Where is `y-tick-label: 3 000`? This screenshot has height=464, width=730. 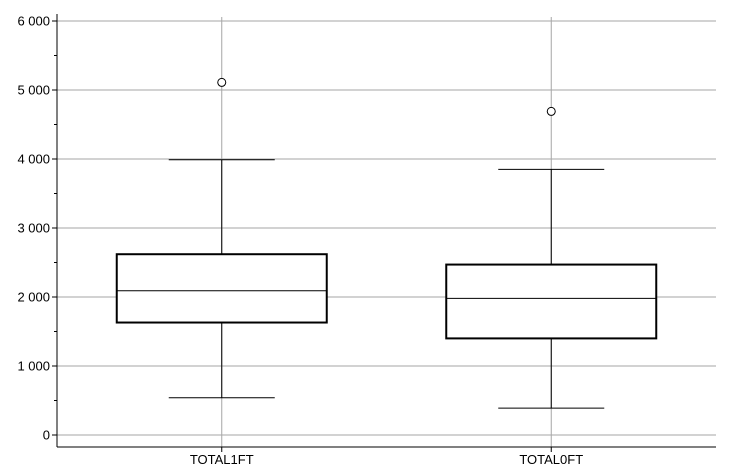
y-tick-label: 3 000 is located at coordinates (33, 228).